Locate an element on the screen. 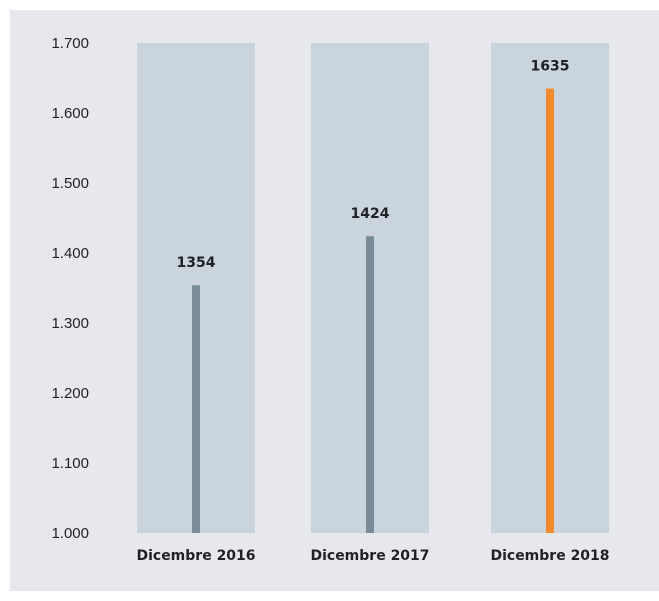 This screenshot has height=601, width=659. y-tick-label: 1.600 is located at coordinates (70, 113).